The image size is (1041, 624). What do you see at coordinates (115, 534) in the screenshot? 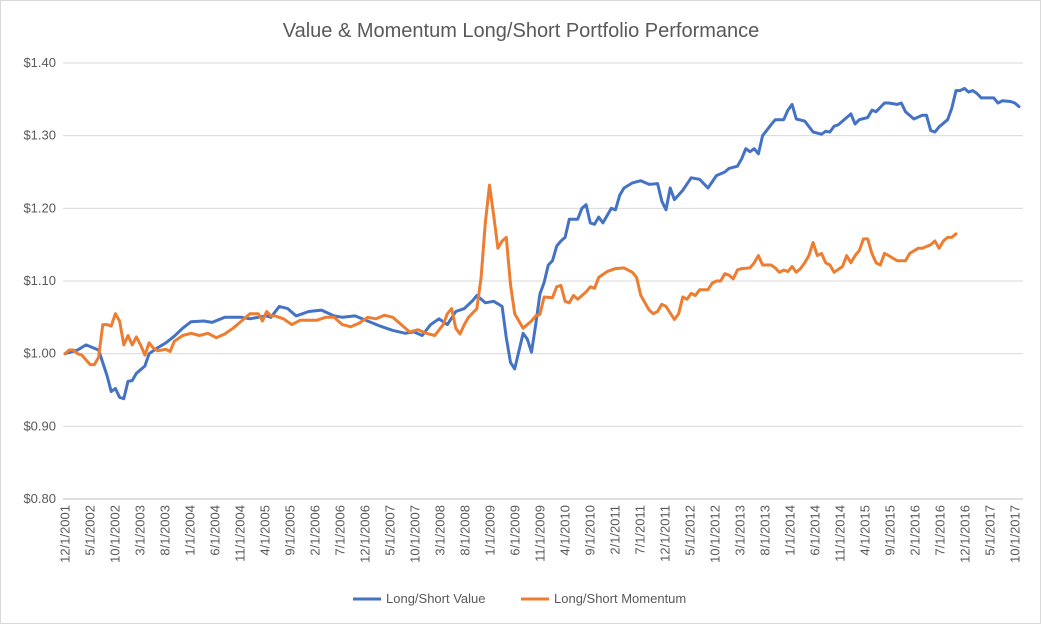
I see `x-tick-label: 10/1/2002` at bounding box center [115, 534].